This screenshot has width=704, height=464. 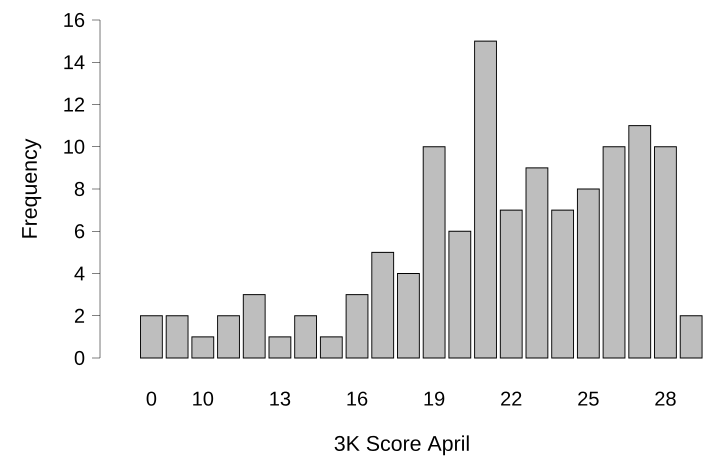 I want to click on x-tick-label: 0, so click(x=151, y=399).